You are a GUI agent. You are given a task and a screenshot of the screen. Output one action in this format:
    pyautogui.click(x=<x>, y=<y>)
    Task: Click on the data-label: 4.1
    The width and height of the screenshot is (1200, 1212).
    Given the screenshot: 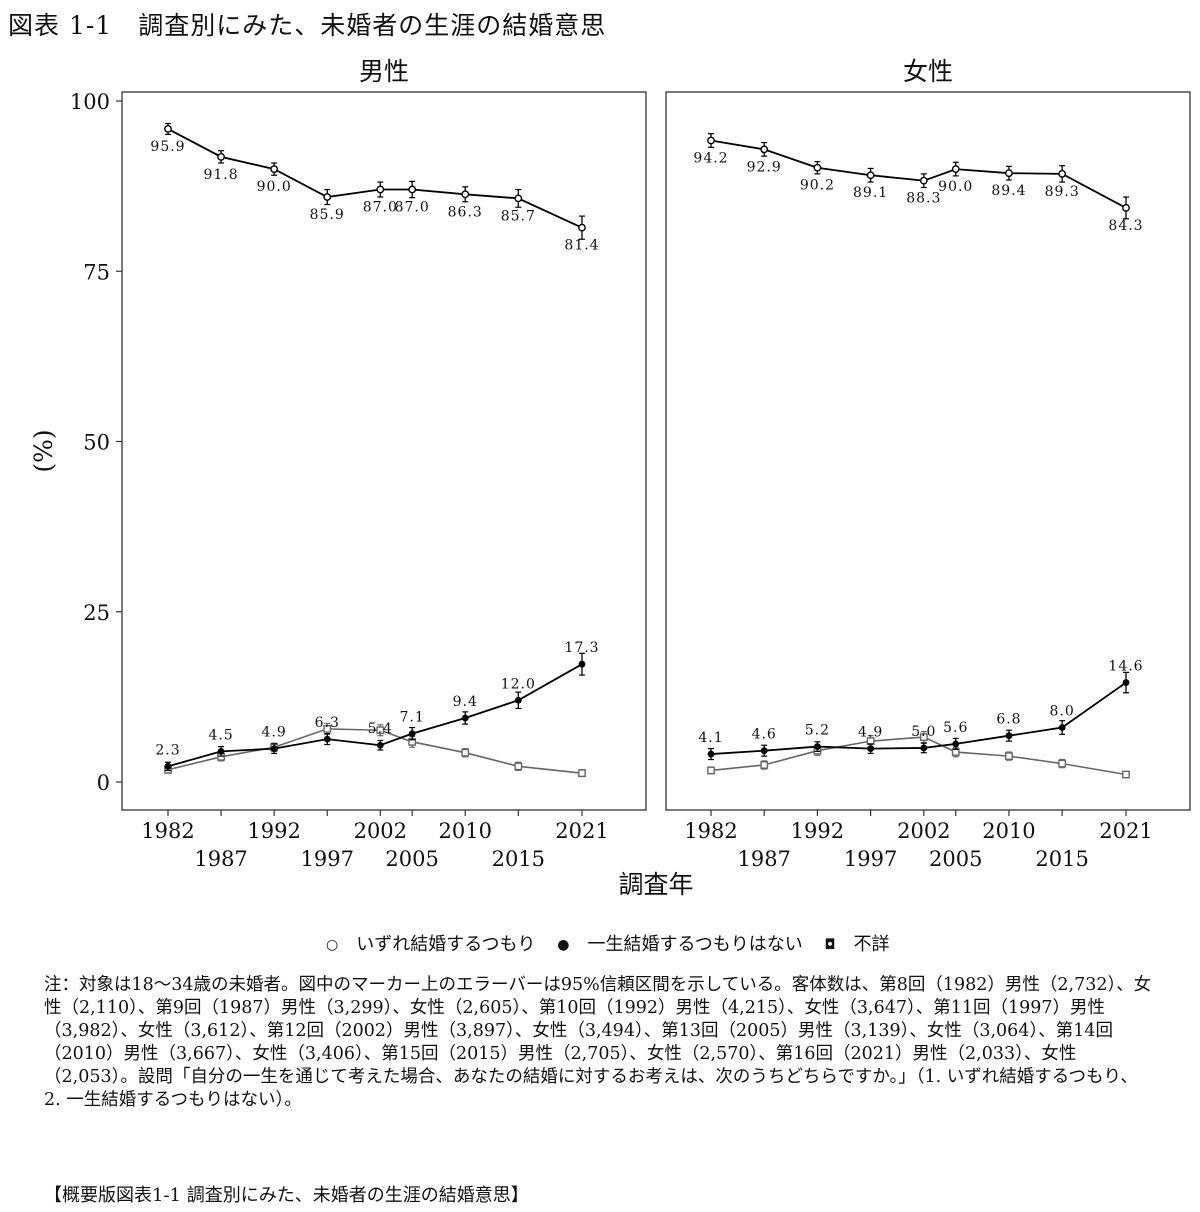 What is the action you would take?
    pyautogui.click(x=710, y=738)
    